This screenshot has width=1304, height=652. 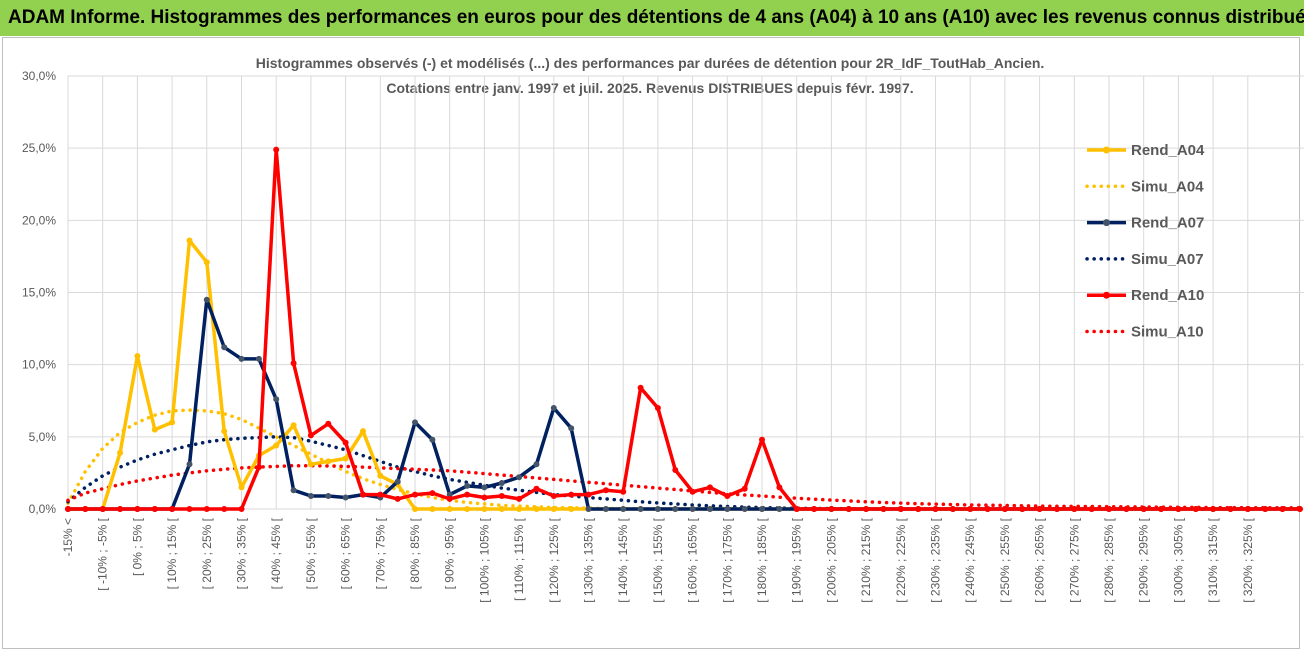 I want to click on x-tick-label: [ 0% ; 5% [, so click(x=137, y=546).